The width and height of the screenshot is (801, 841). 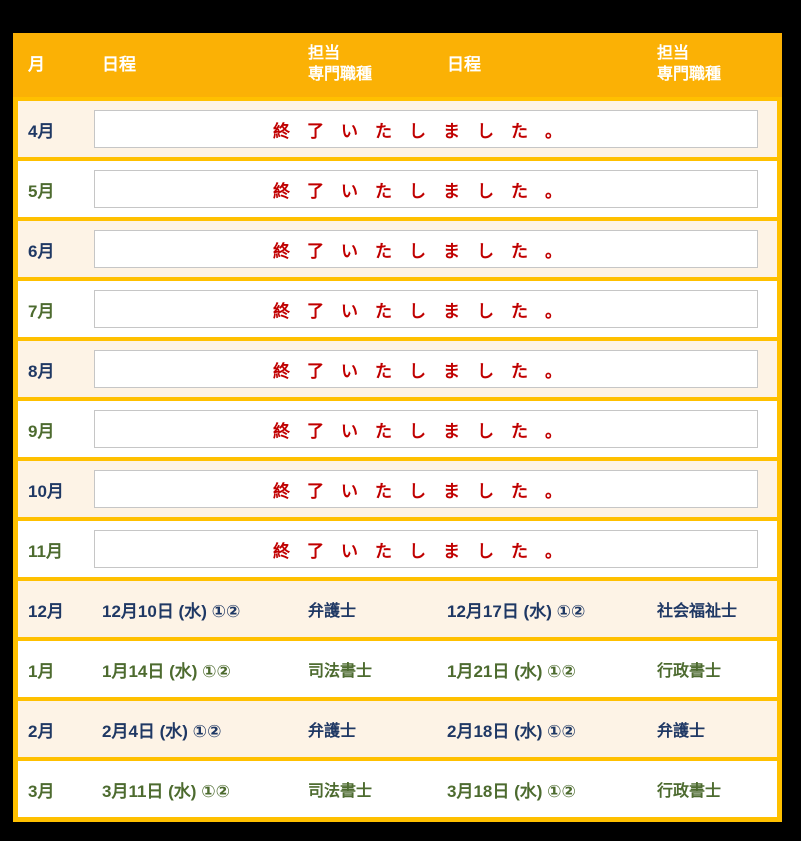 What do you see at coordinates (41, 671) in the screenshot?
I see `month-label: 1月` at bounding box center [41, 671].